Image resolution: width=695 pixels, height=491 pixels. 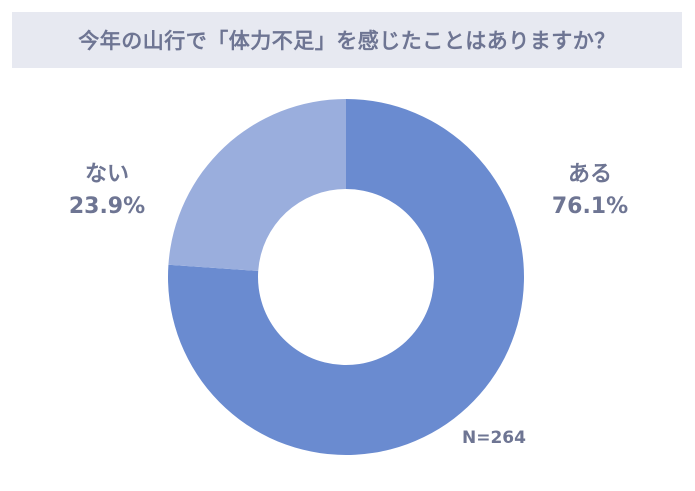 I want to click on label-yes-percent: 76.1%, so click(x=590, y=206).